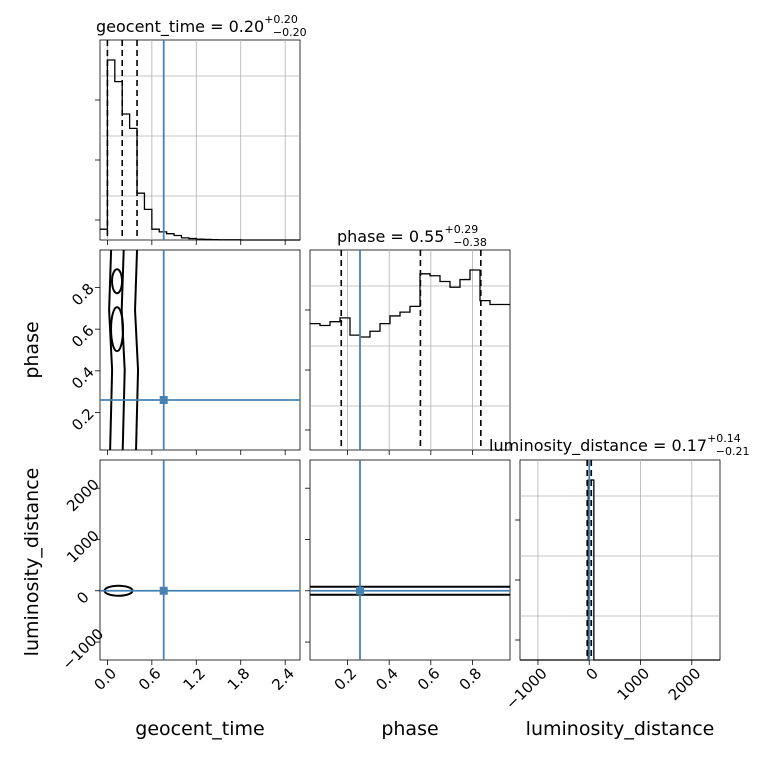 The image size is (760, 760). What do you see at coordinates (283, 679) in the screenshot?
I see `x-tick-label: 2.4` at bounding box center [283, 679].